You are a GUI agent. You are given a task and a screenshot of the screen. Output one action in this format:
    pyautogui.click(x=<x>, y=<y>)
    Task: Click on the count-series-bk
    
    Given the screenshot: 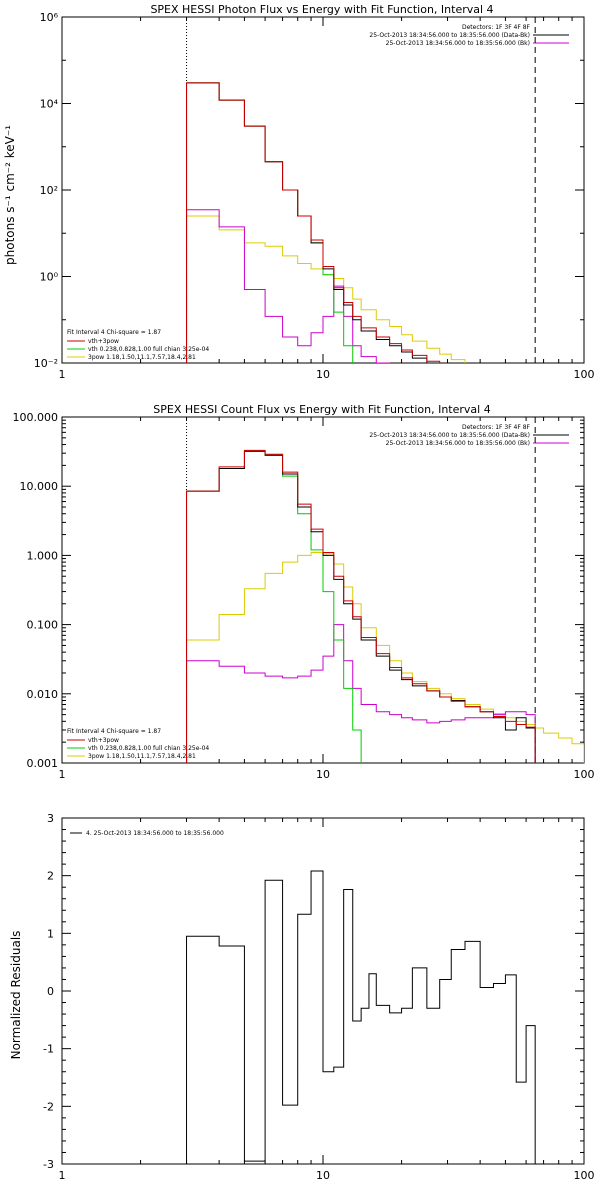 What is the action you would take?
    pyautogui.click(x=361, y=693)
    